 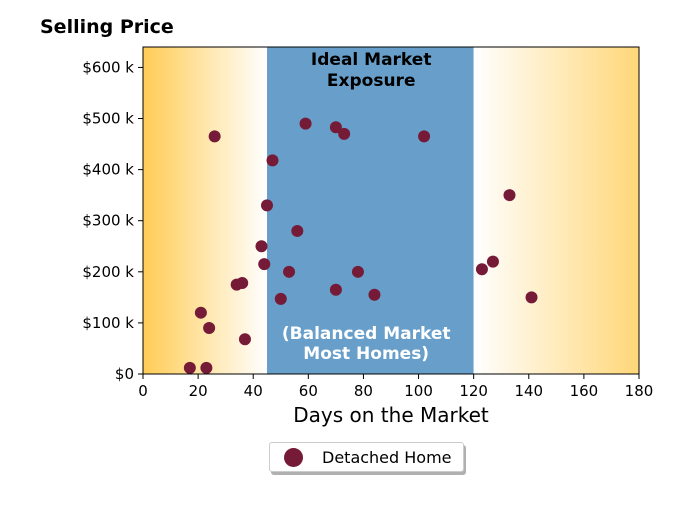 What do you see at coordinates (371, 81) in the screenshot?
I see `annotation-ideal-market-line: Exposure` at bounding box center [371, 81].